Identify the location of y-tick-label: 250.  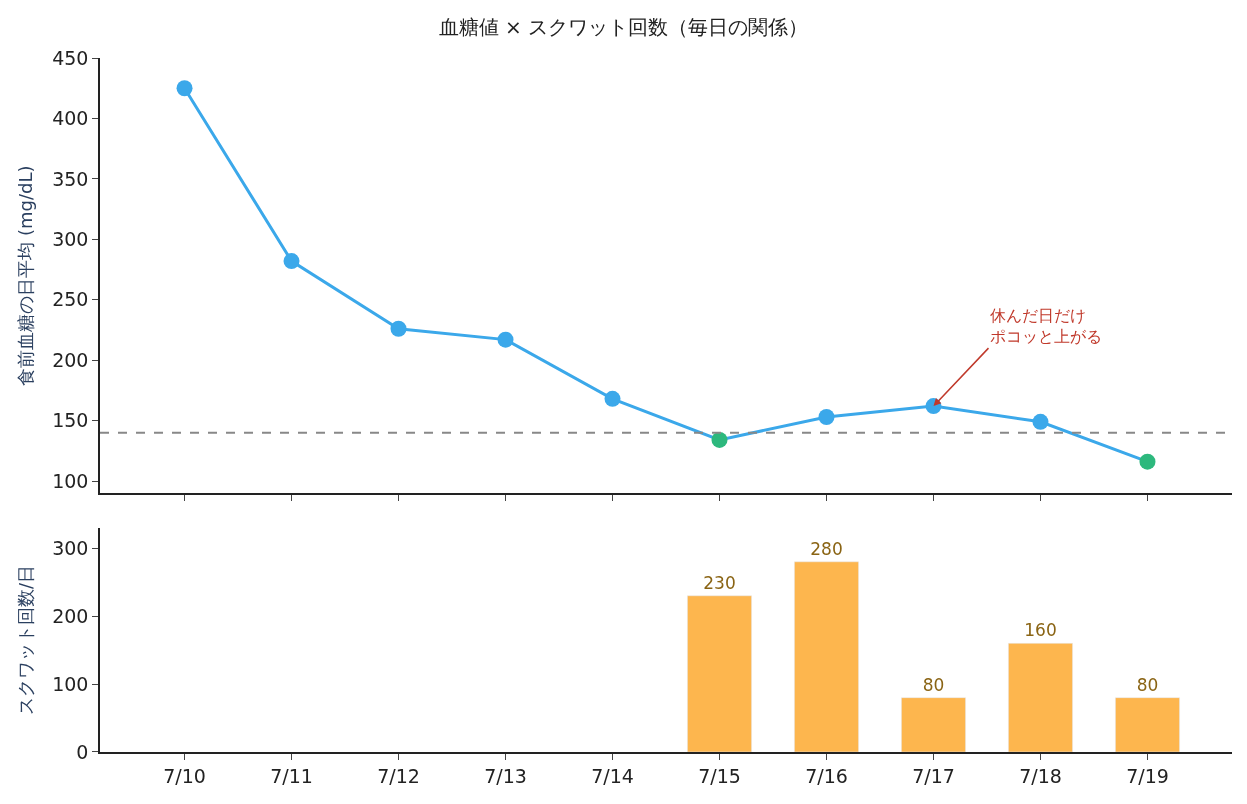
(70, 299).